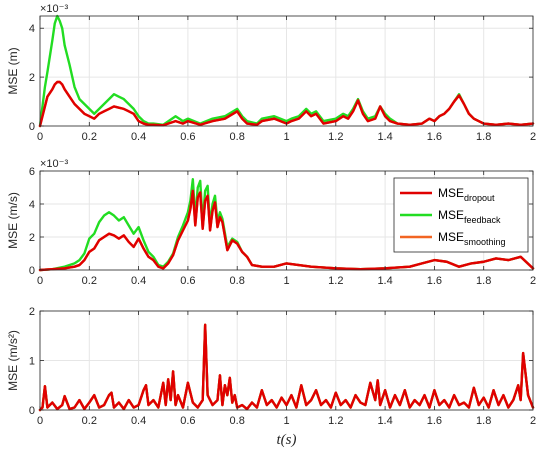 The image size is (550, 455). Describe the element at coordinates (32, 362) in the screenshot. I see `y-tick-label: 1` at that location.